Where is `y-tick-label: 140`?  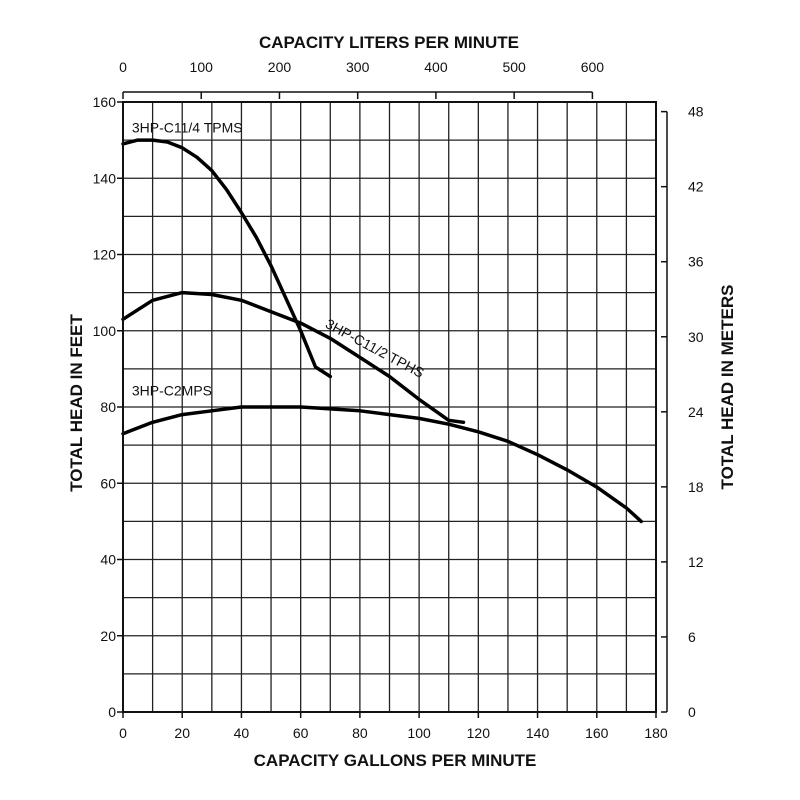 y-tick-label: 140 is located at coordinates (105, 178).